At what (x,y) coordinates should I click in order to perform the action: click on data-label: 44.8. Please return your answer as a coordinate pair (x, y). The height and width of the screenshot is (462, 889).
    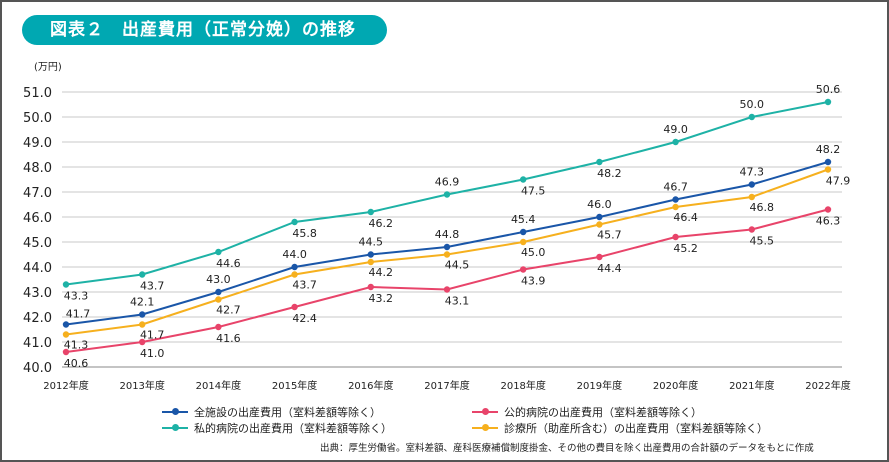
    Looking at the image, I should click on (447, 234).